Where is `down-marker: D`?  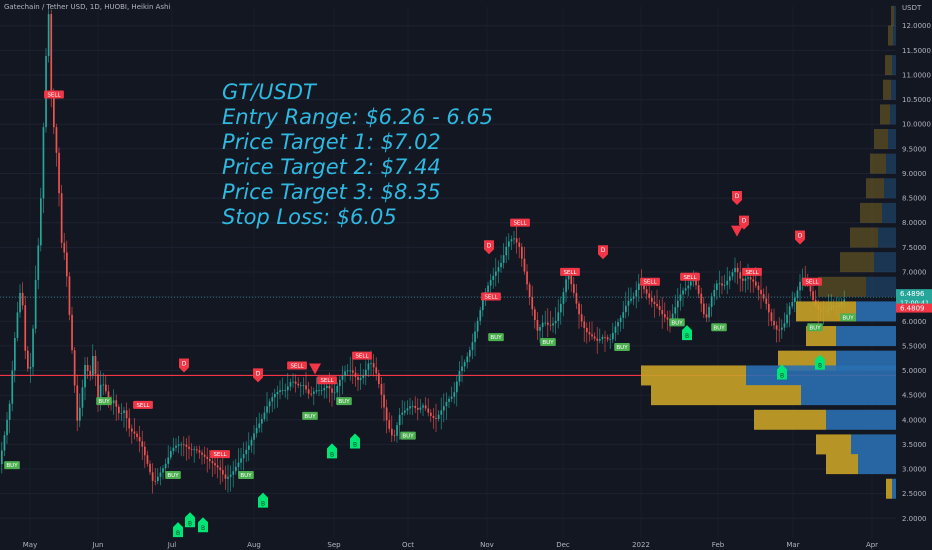 down-marker: D is located at coordinates (258, 375).